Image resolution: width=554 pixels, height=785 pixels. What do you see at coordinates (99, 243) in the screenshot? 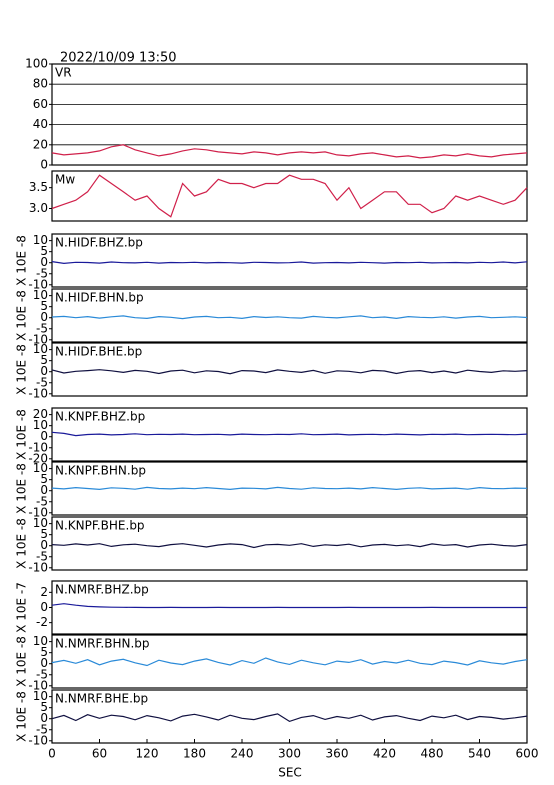
I see `panel-label: N.HIDF.BHZ.bp` at bounding box center [99, 243].